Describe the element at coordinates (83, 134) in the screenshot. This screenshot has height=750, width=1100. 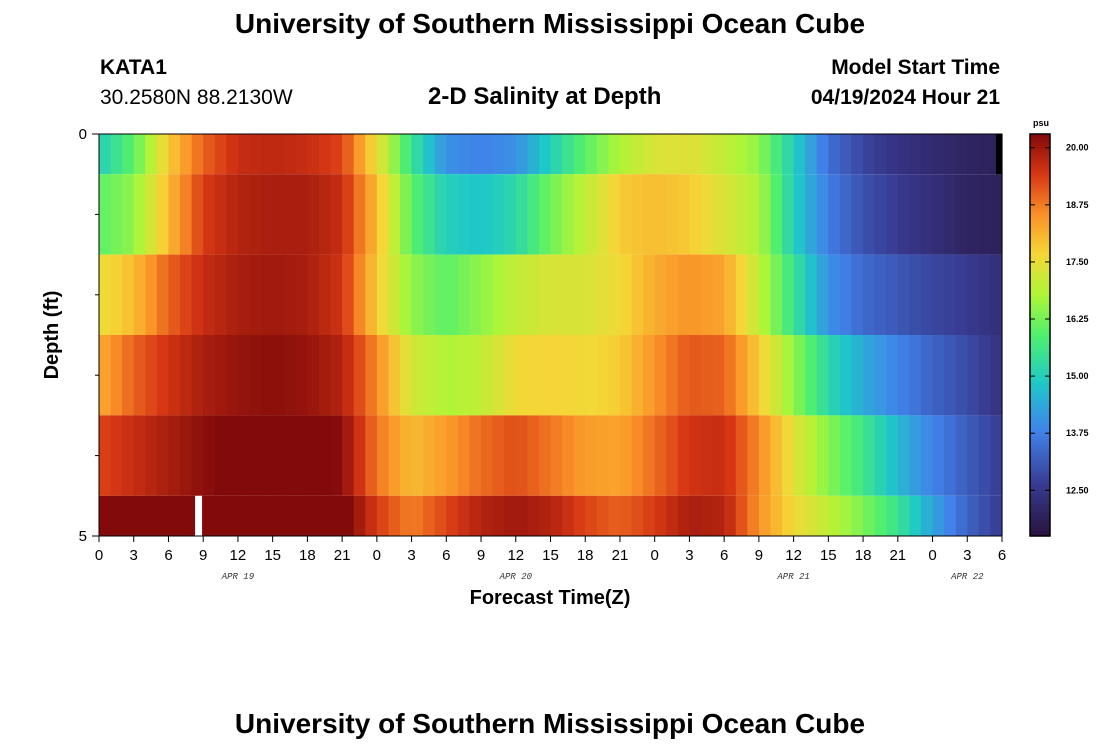
I see `y-tick-label: 0` at that location.